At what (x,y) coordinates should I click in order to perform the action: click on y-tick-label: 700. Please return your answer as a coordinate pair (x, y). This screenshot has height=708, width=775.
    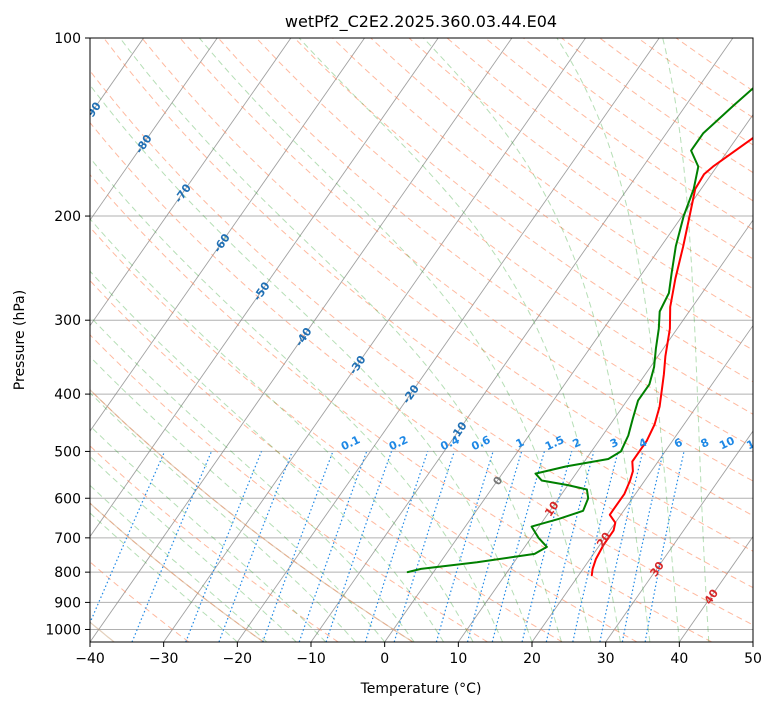
    Looking at the image, I should click on (67, 539).